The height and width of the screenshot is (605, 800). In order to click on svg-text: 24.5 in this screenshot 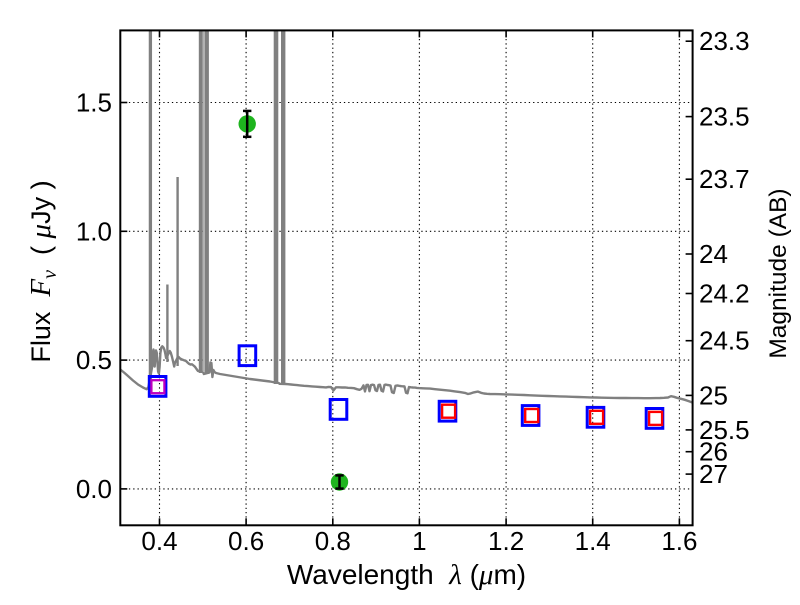, I will do `click(724, 341)`.